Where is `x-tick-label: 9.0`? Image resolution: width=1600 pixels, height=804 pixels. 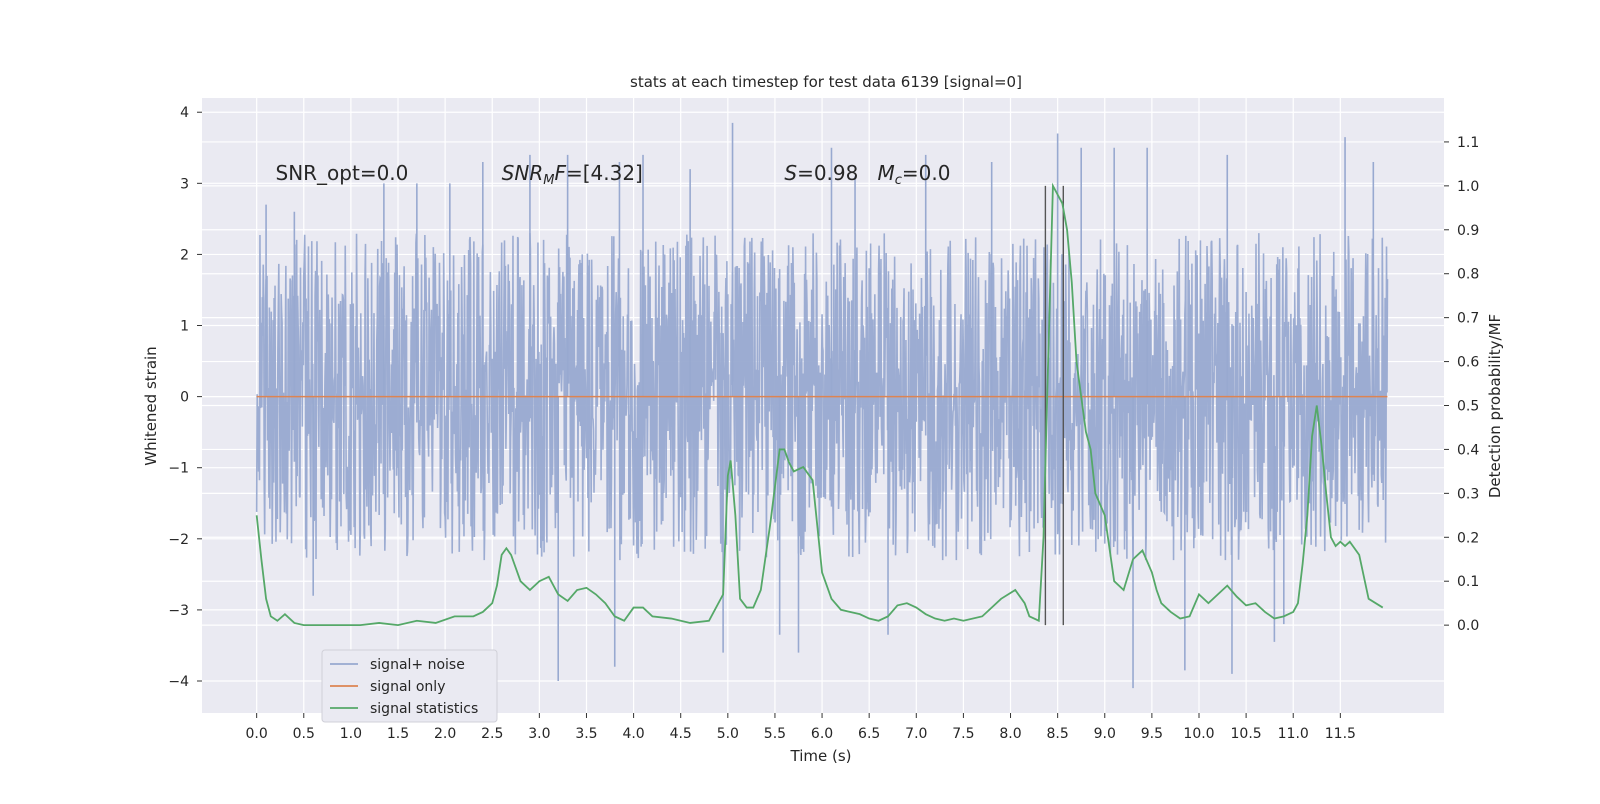 x-tick-label: 9.0 is located at coordinates (1105, 734).